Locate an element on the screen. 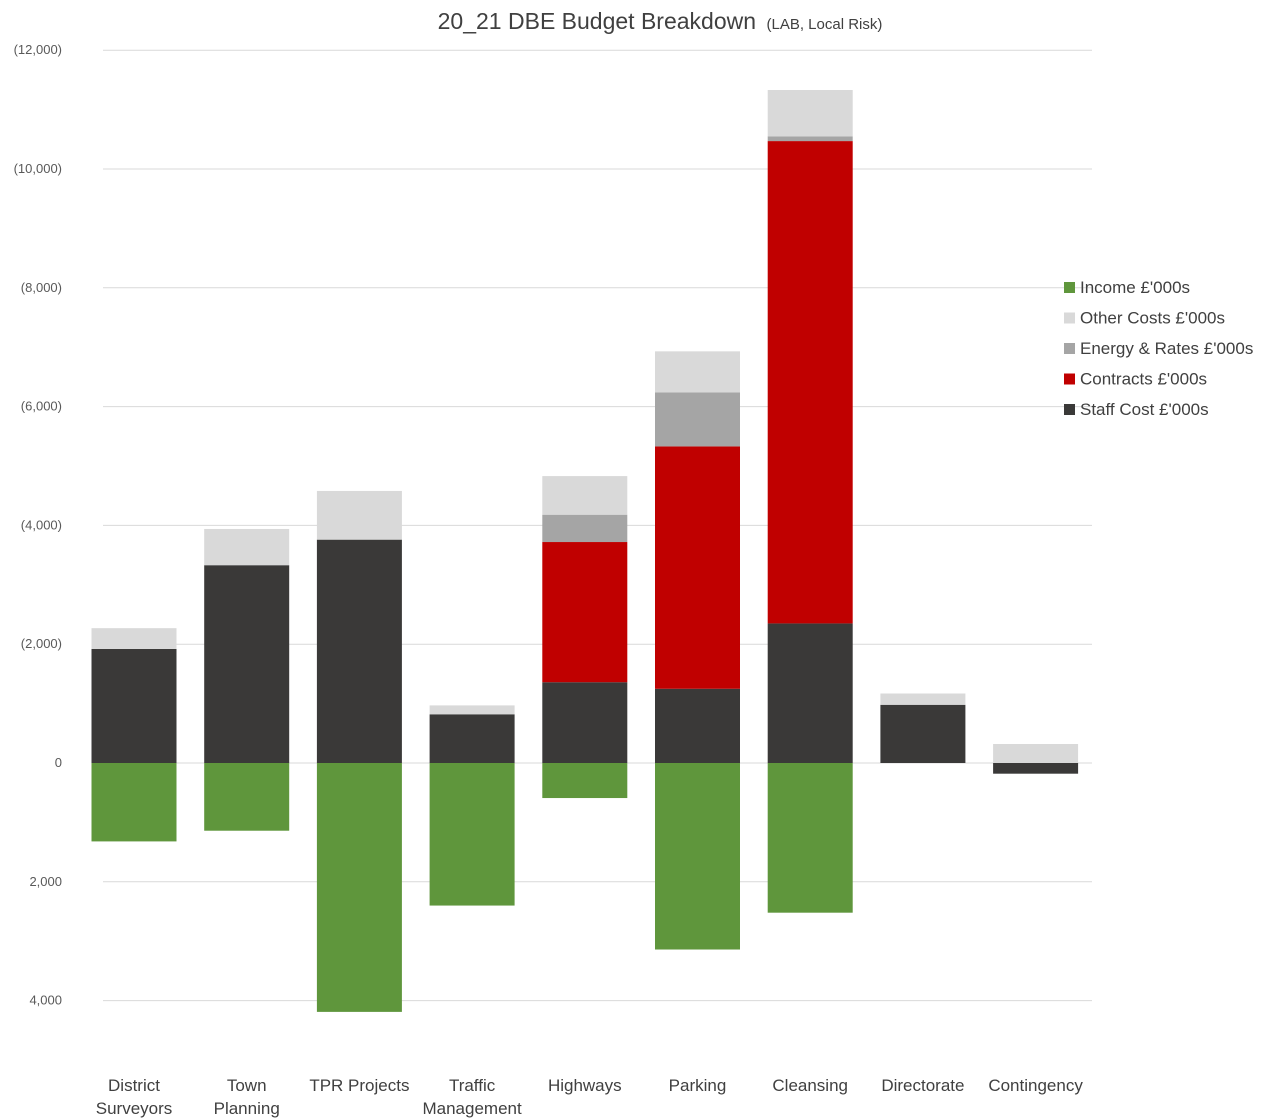  x-category-label: Parking is located at coordinates (698, 1085).